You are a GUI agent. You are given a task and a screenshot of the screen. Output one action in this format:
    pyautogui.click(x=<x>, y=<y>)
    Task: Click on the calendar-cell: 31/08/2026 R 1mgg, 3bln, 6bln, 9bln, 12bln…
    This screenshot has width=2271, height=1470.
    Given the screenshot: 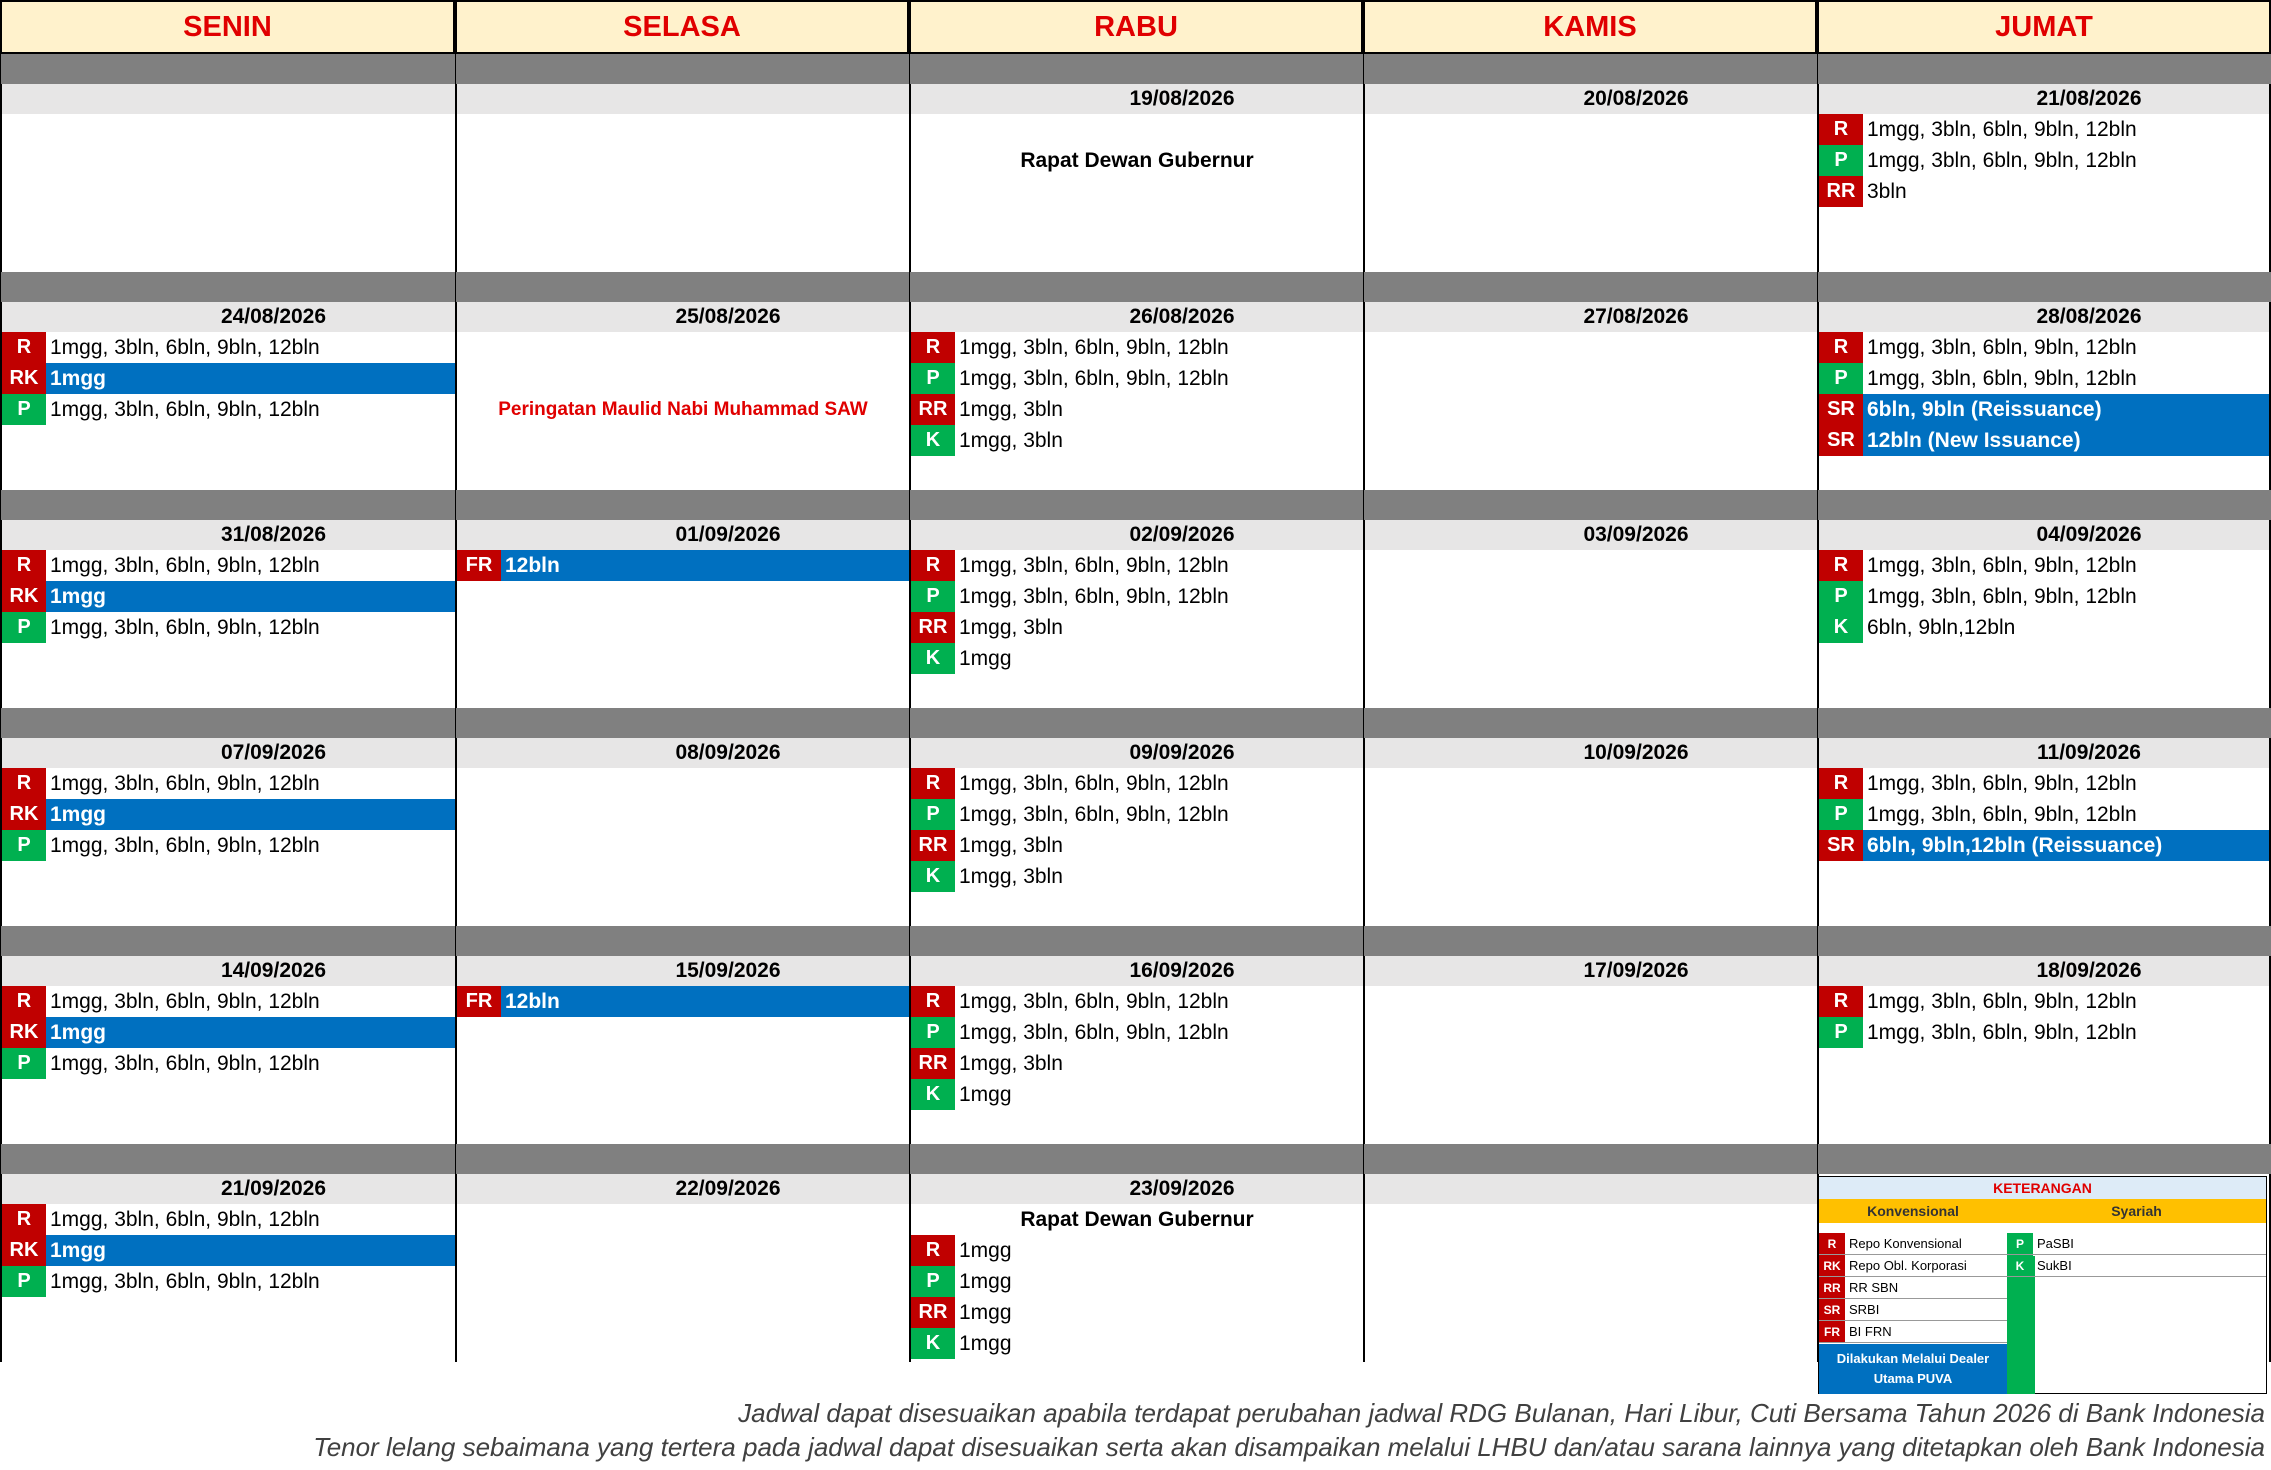 What is the action you would take?
    pyautogui.click(x=227, y=614)
    